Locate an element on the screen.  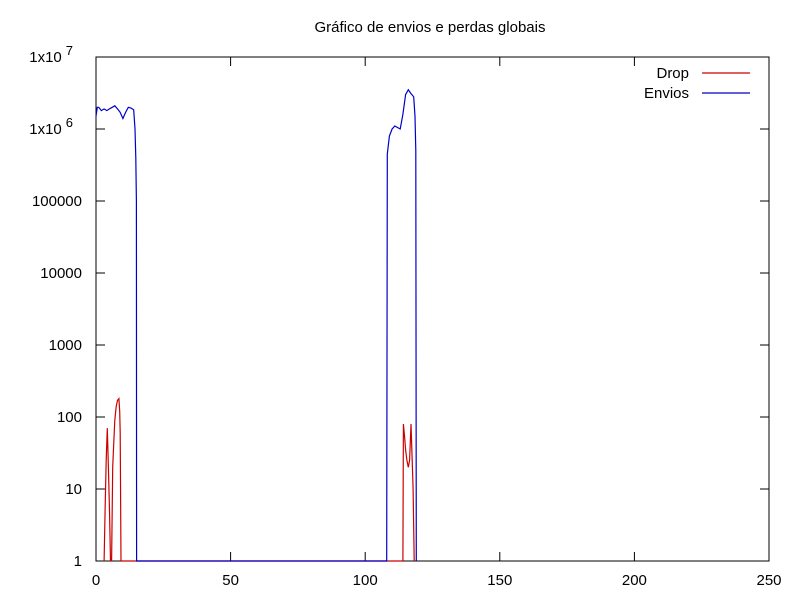
y-tick-exponent: 7 is located at coordinates (69, 50).